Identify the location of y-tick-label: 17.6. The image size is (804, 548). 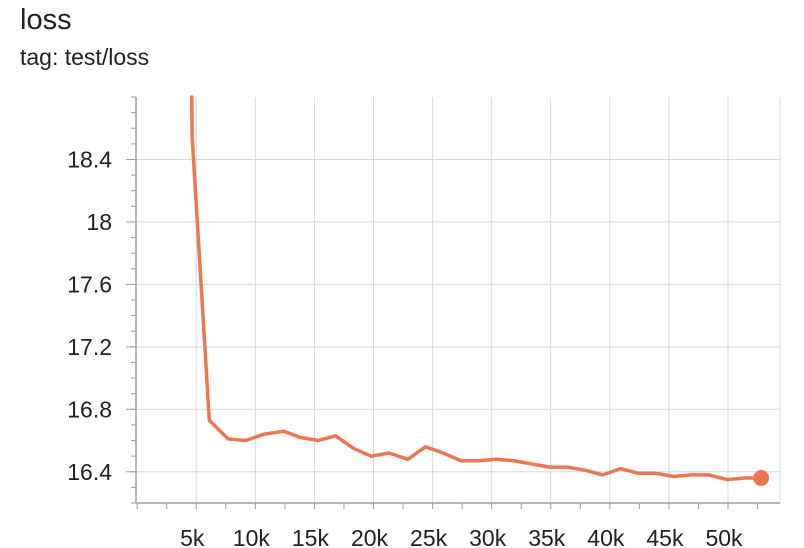
(89, 284).